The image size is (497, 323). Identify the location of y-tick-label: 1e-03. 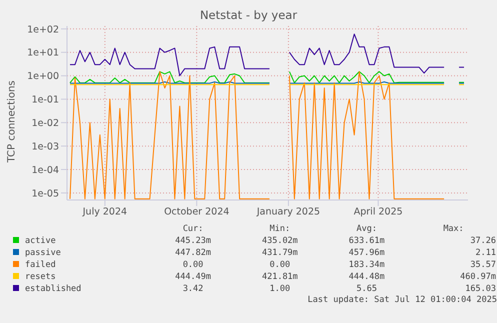
(45, 146).